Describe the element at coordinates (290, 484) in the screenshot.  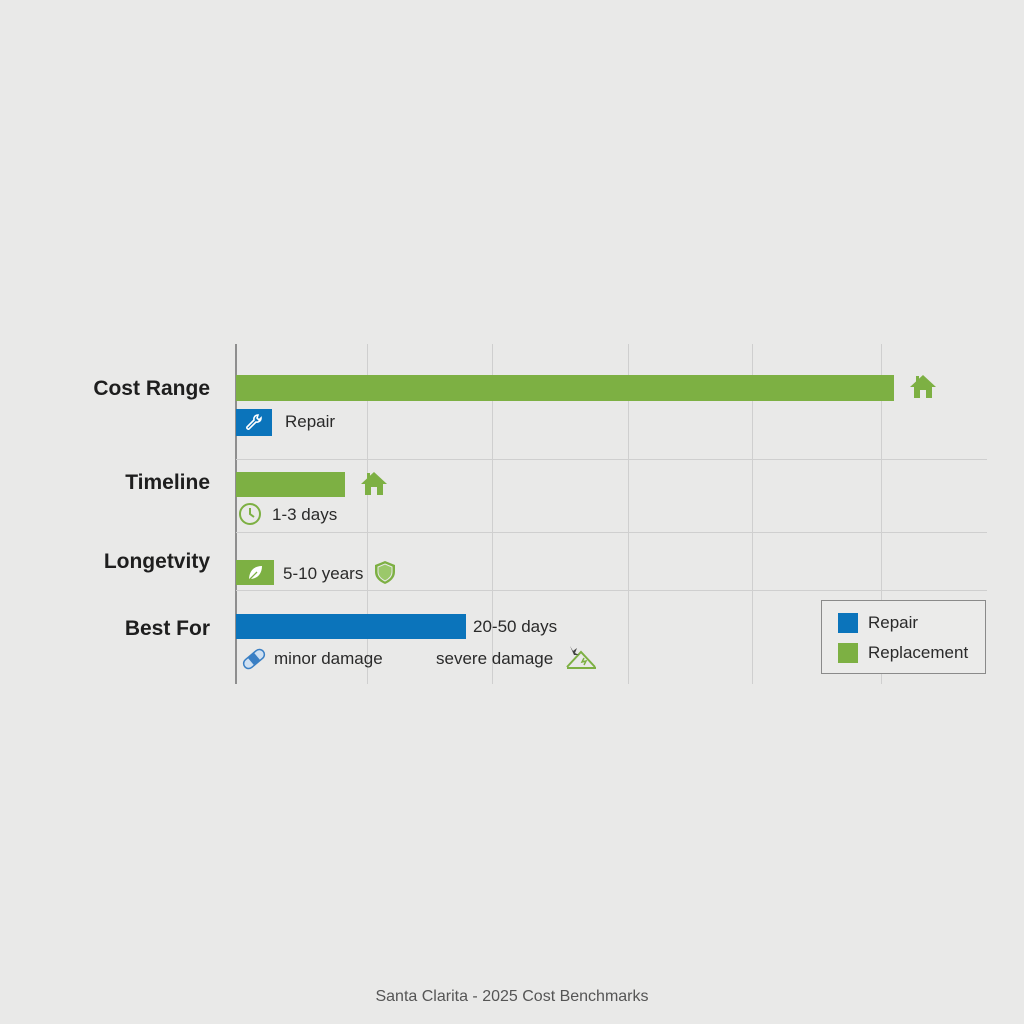
I see `bar-timeline-replacement` at that location.